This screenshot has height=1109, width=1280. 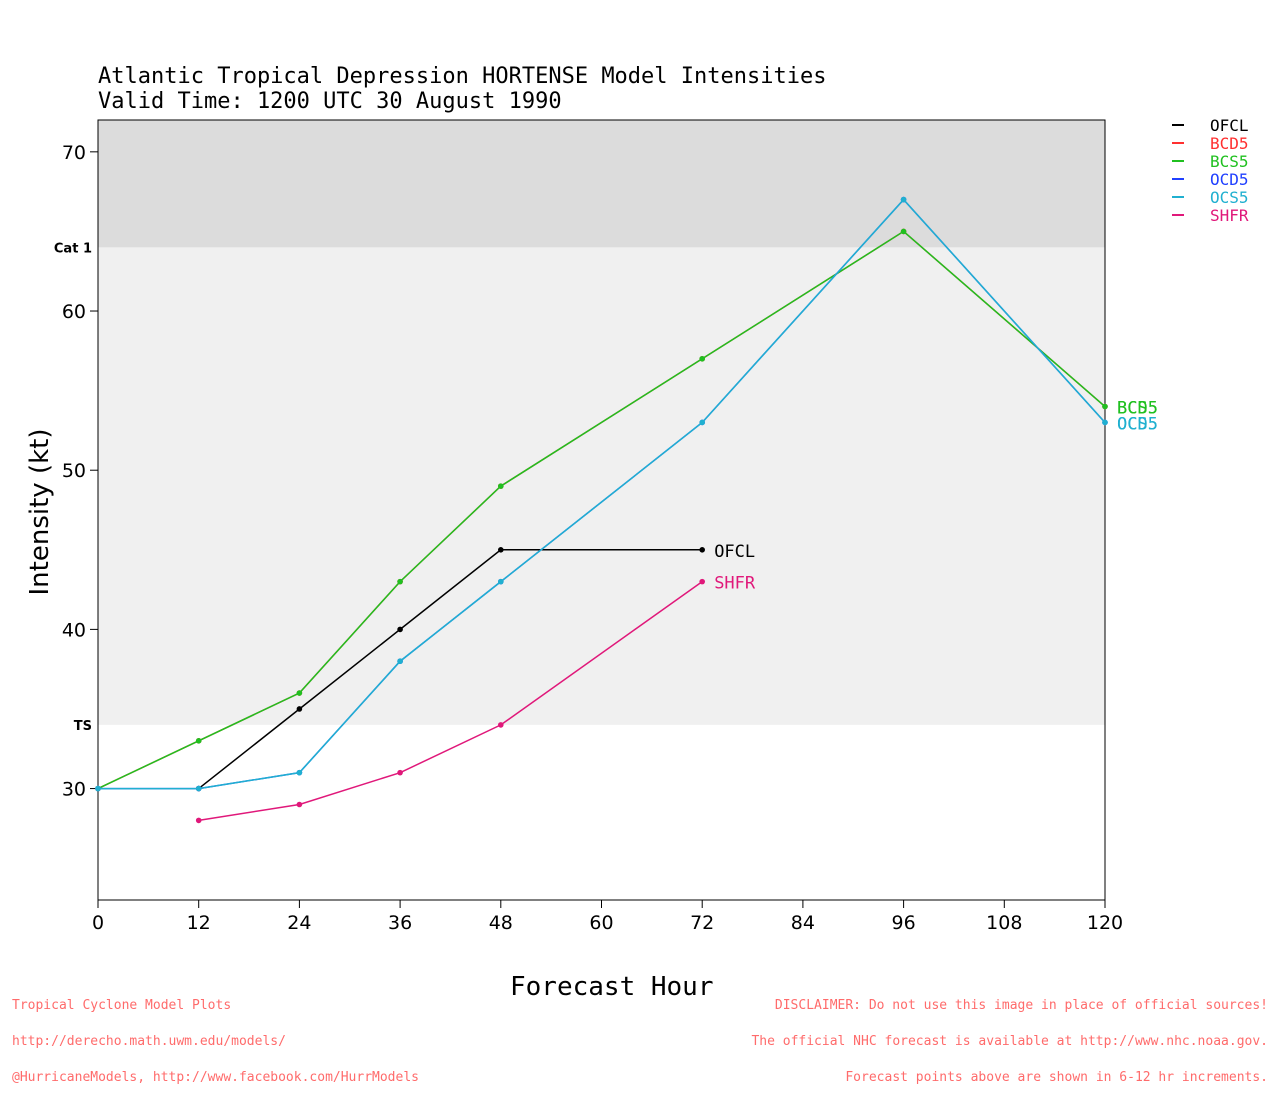 What do you see at coordinates (74, 153) in the screenshot?
I see `y-tick-label: 70` at bounding box center [74, 153].